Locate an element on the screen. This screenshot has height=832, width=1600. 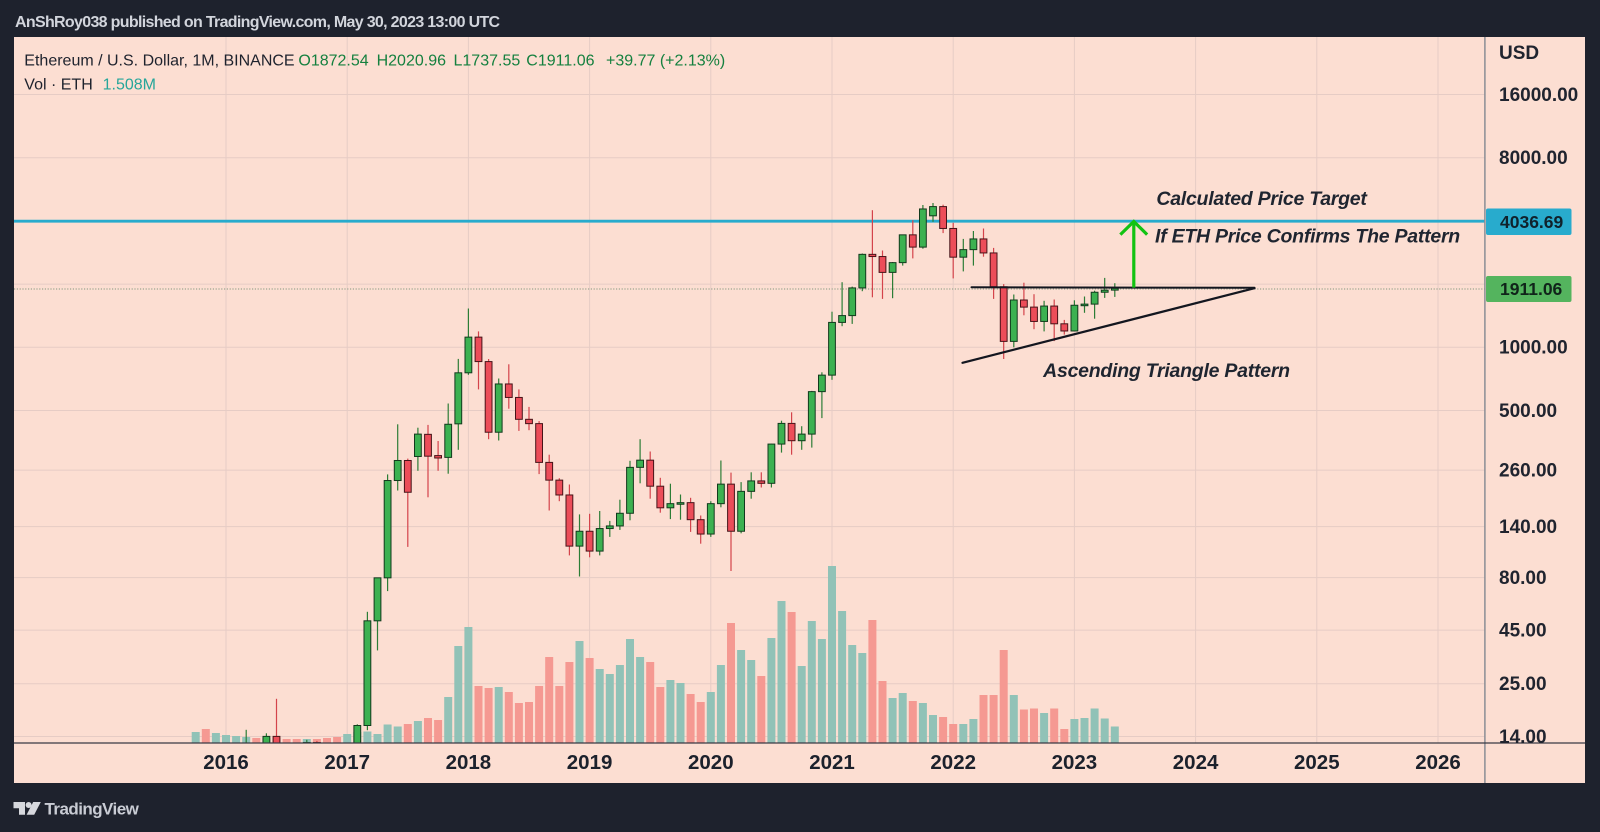
svg-text: 25.00 is located at coordinates (1523, 684).